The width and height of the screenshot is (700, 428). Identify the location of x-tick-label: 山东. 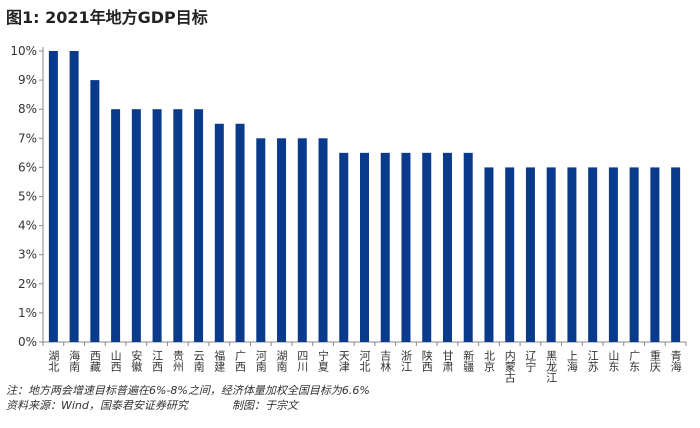
(613, 361).